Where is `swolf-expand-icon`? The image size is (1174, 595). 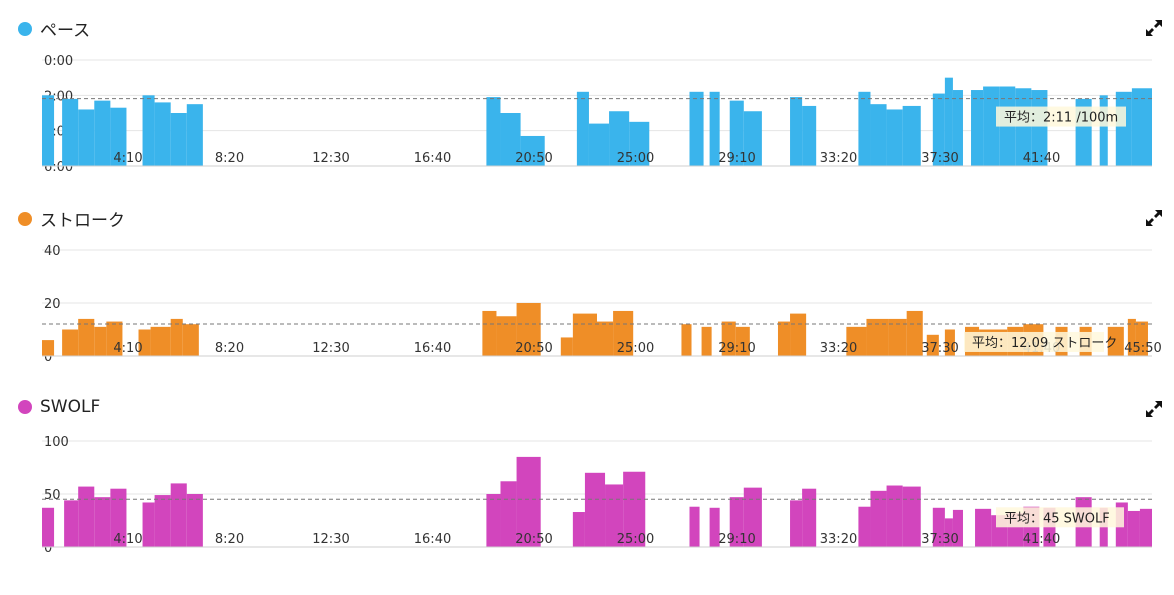 swolf-expand-icon is located at coordinates (1154, 409).